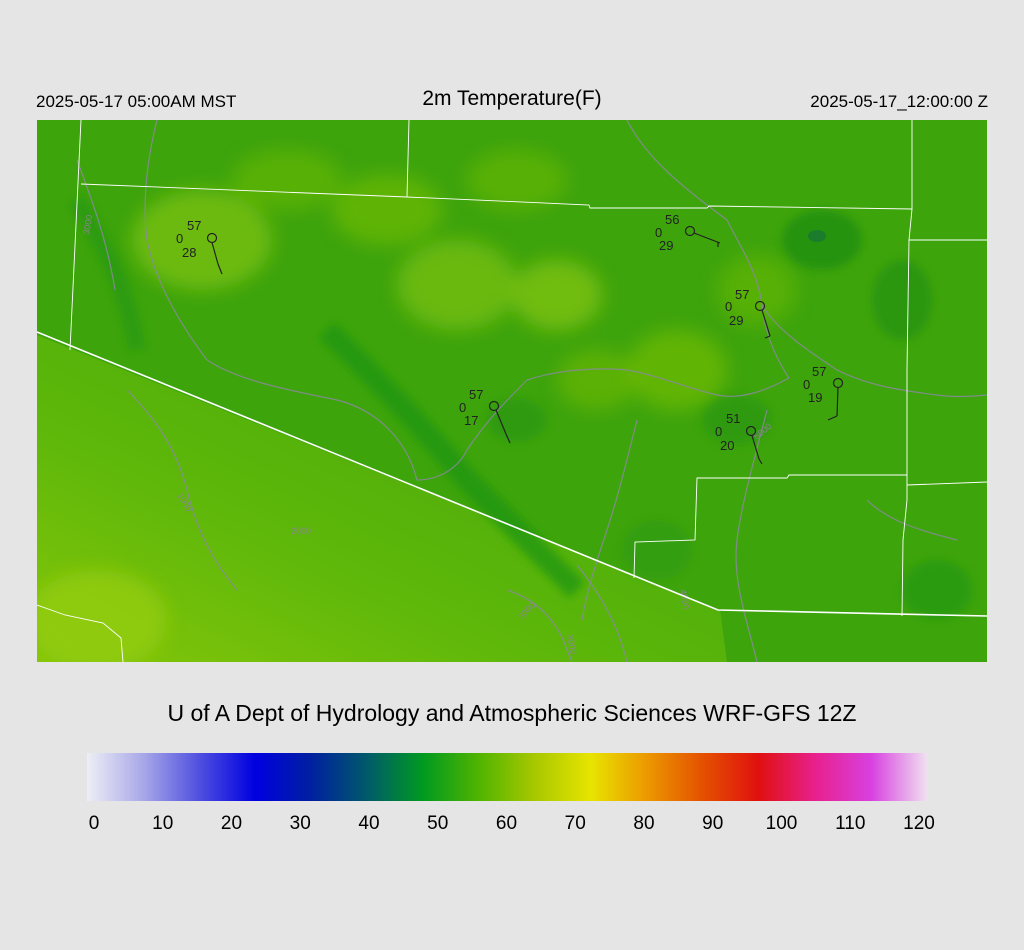  What do you see at coordinates (300, 823) in the screenshot?
I see `colorbar-tick-label: 30` at bounding box center [300, 823].